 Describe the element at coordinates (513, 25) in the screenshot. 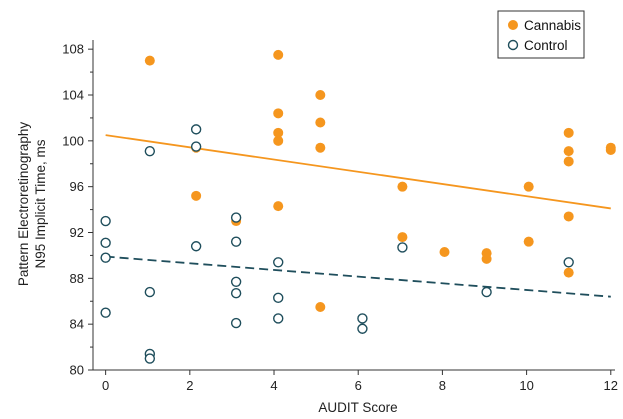

I see `legend-marker-cannabis` at that location.